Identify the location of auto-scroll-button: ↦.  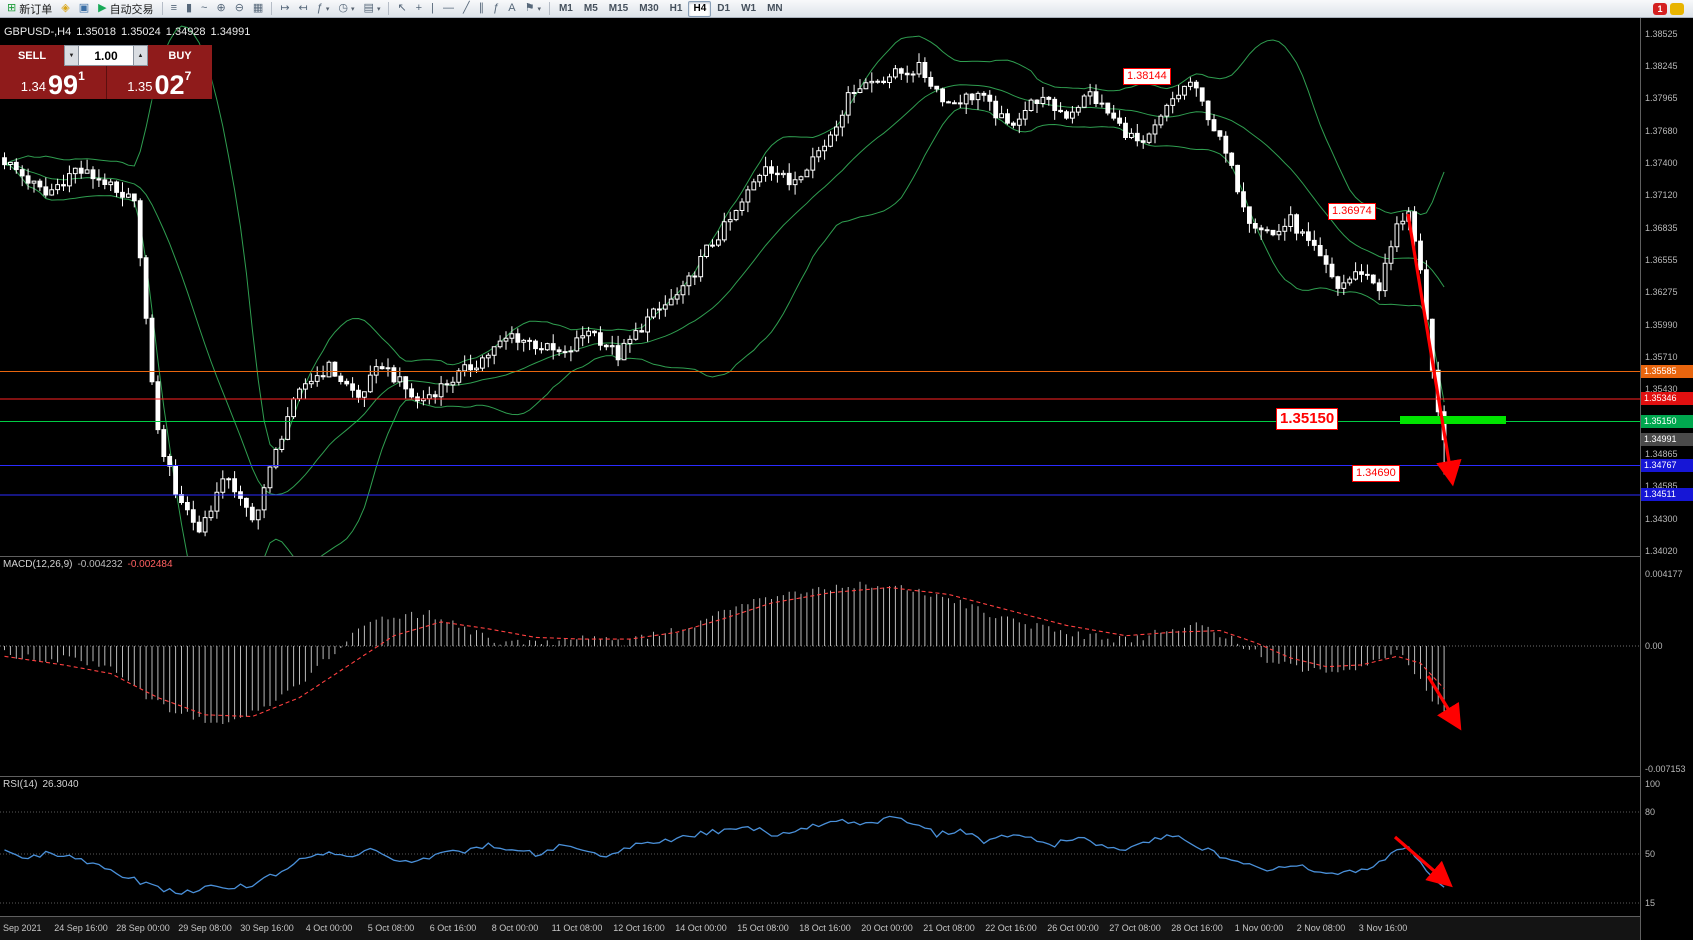
(284, 8).